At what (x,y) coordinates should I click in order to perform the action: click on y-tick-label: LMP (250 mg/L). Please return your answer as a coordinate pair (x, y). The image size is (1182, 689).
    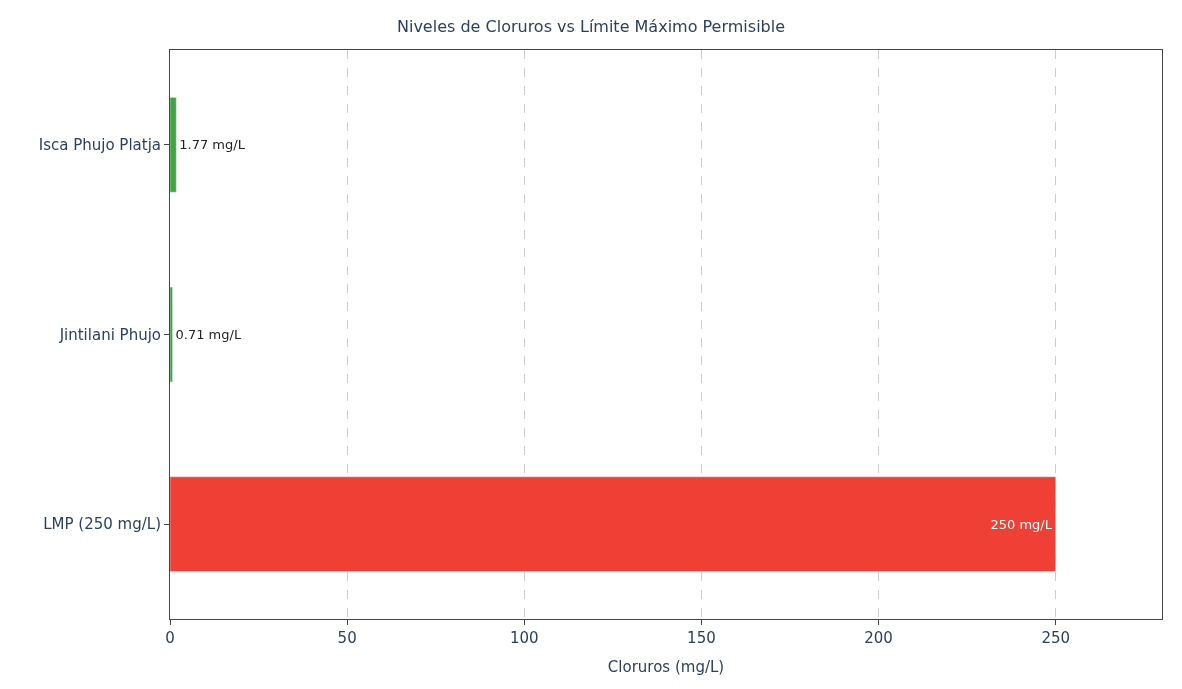
    Looking at the image, I should click on (102, 524).